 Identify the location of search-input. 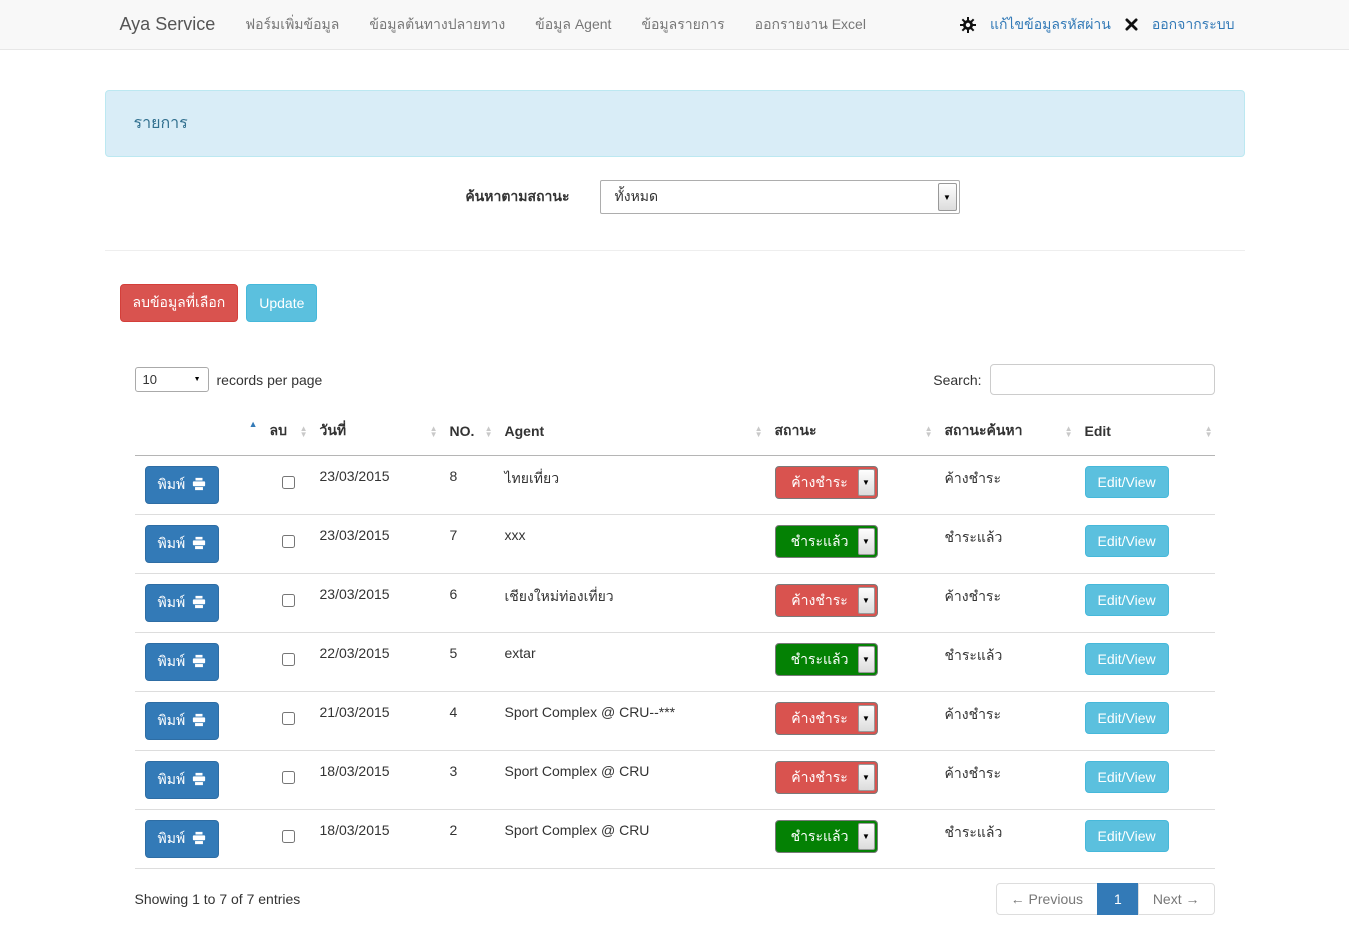
(1102, 379).